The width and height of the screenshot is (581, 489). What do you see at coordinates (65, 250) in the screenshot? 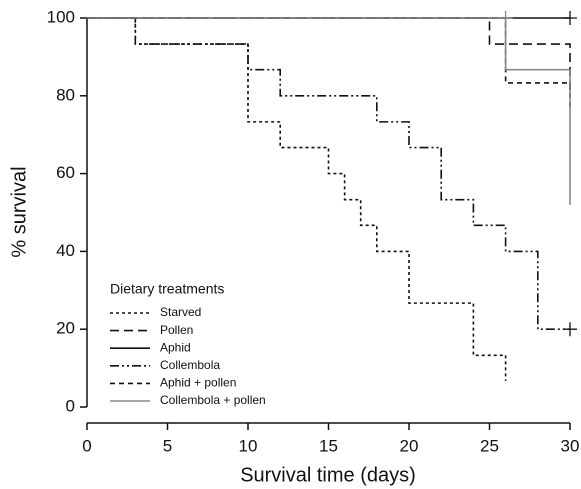
I see `y-tick-label: 40` at bounding box center [65, 250].